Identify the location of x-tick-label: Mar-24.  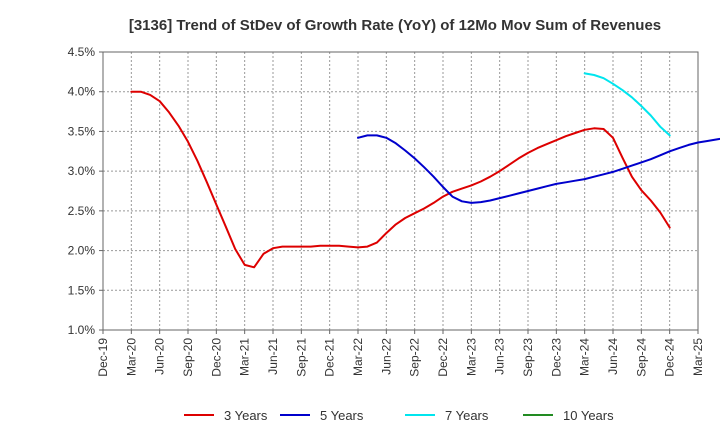
(585, 357).